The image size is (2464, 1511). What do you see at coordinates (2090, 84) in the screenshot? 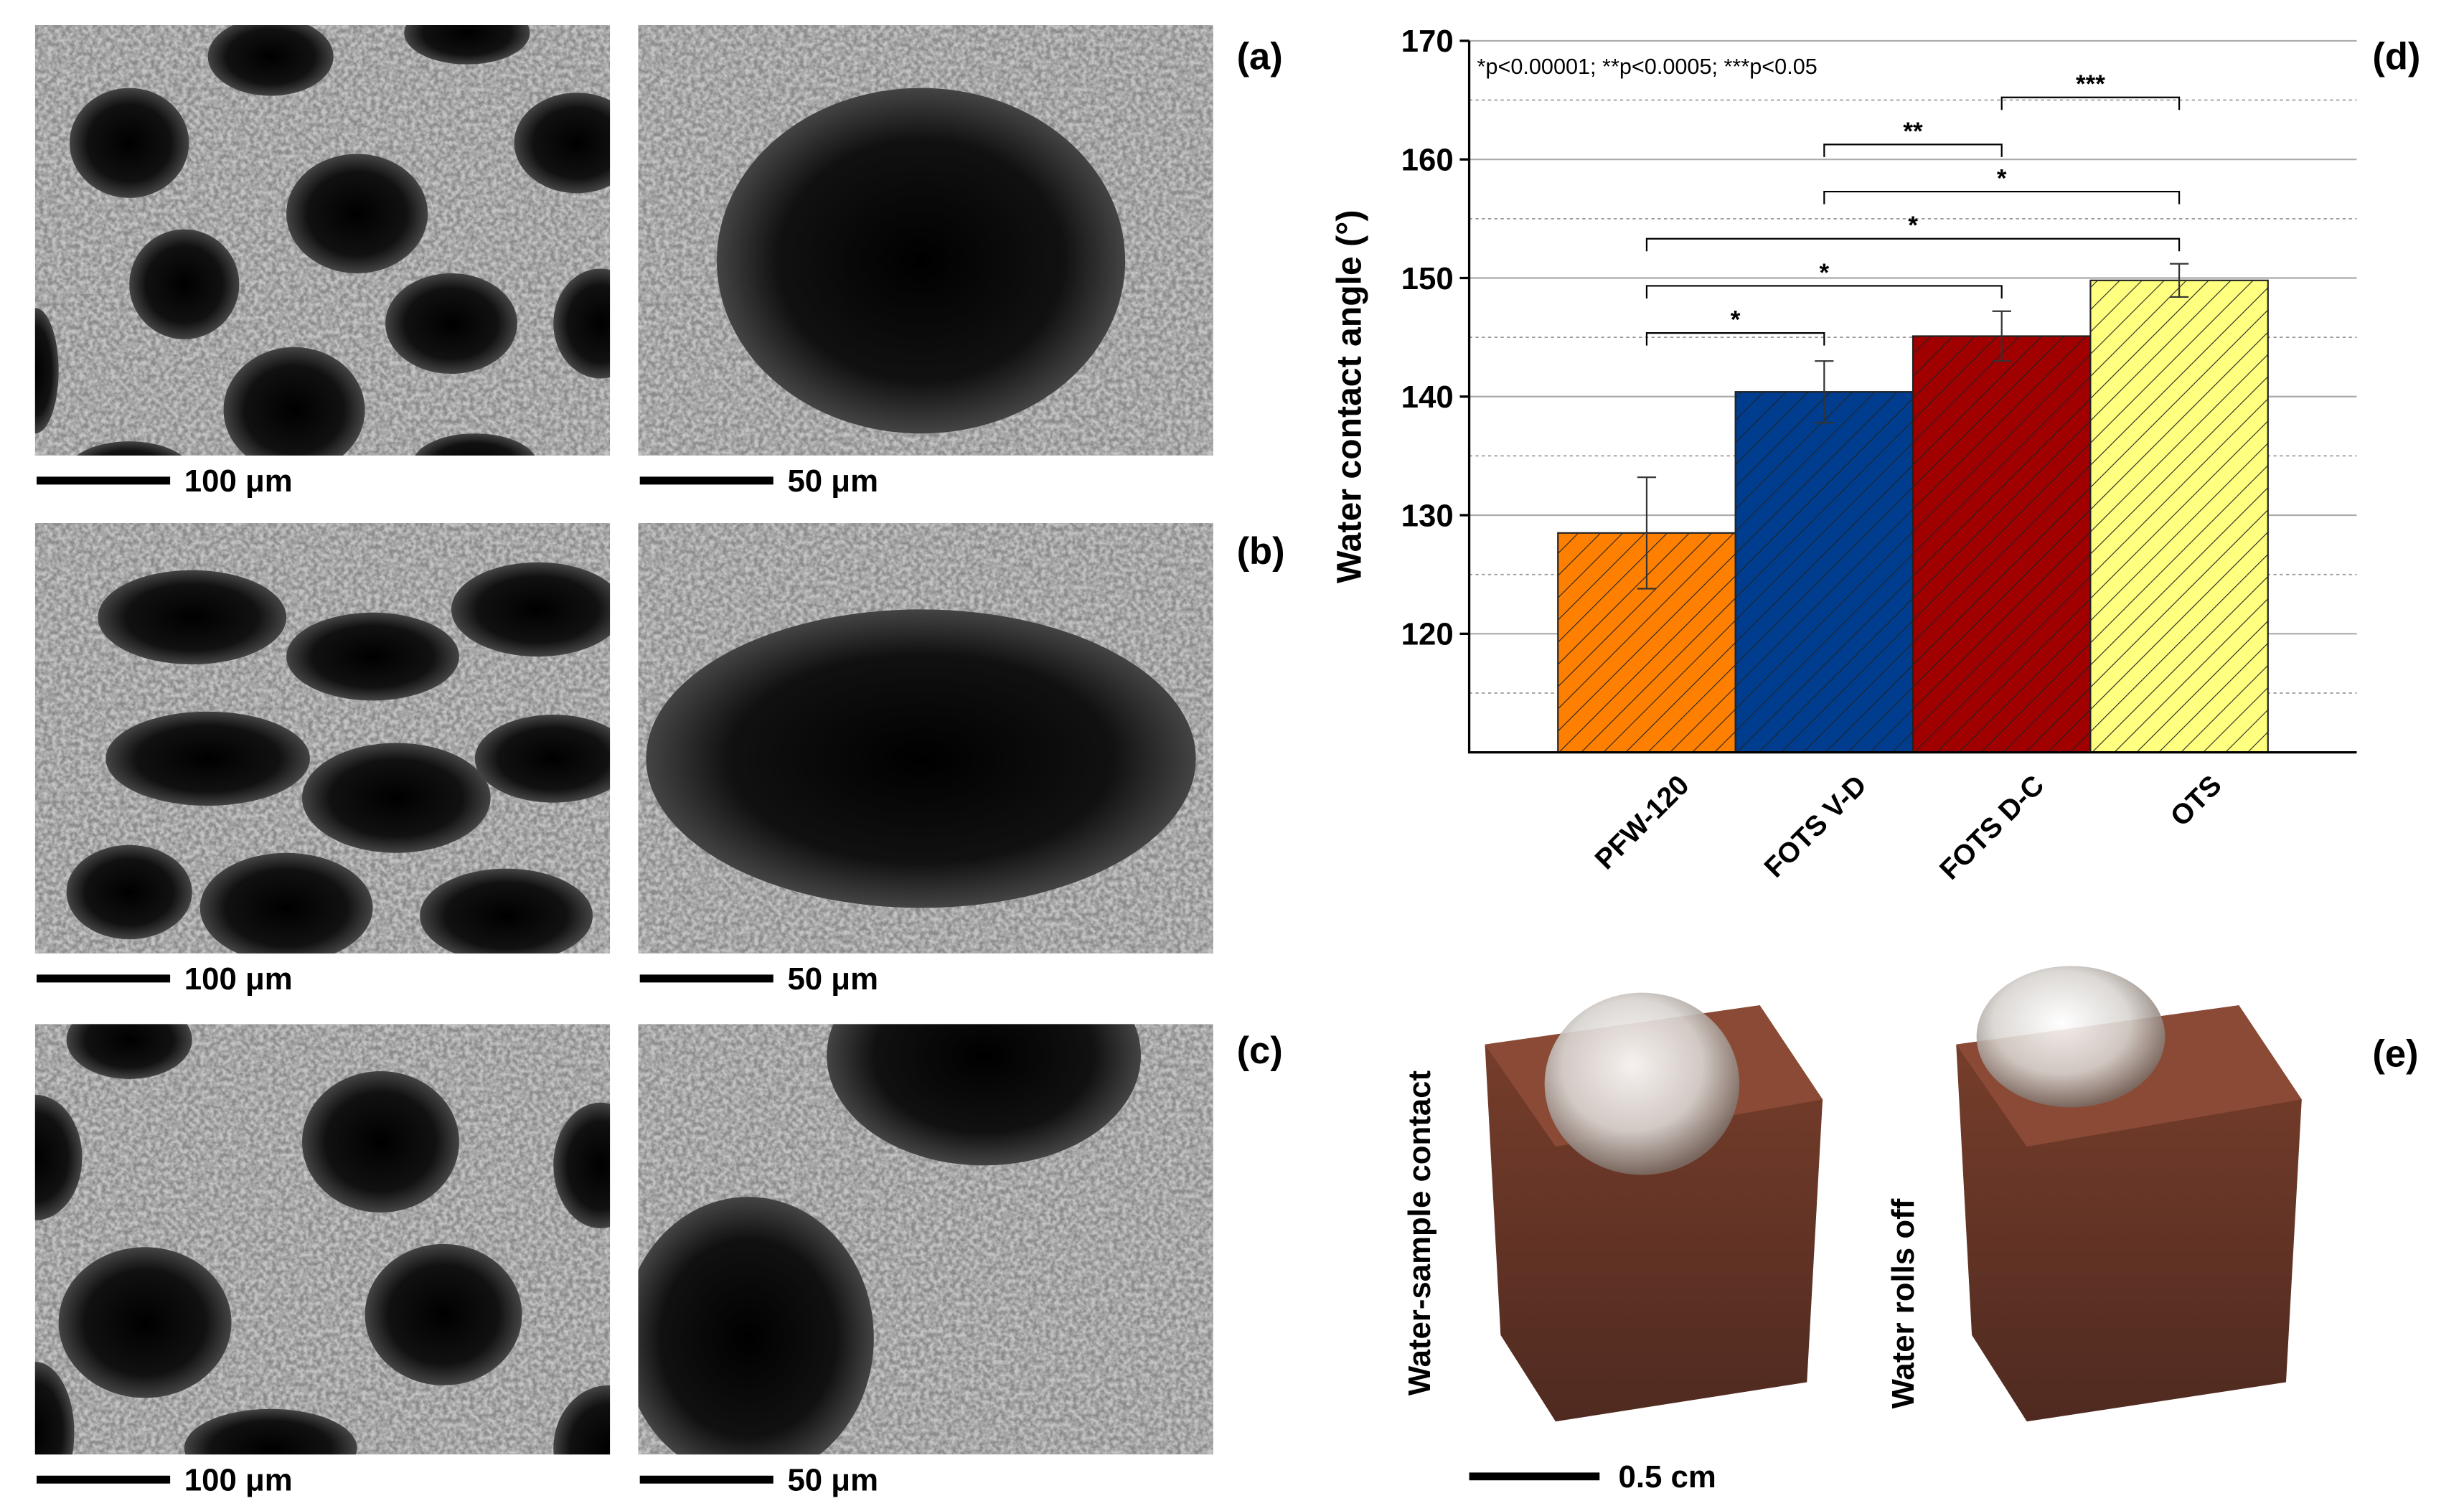
I see `significance-label: ***` at bounding box center [2090, 84].